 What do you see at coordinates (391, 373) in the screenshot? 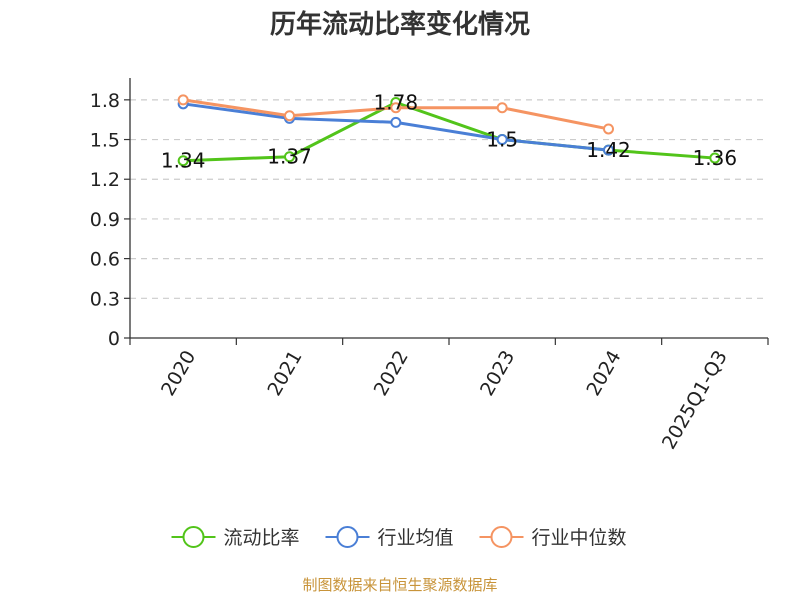
I see `x-tick-label: 2022` at bounding box center [391, 373].